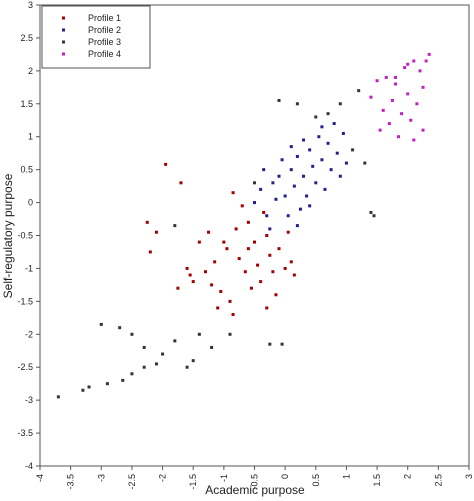 The image size is (474, 501). What do you see at coordinates (104, 30) in the screenshot?
I see `legend-label: Profile 2` at bounding box center [104, 30].